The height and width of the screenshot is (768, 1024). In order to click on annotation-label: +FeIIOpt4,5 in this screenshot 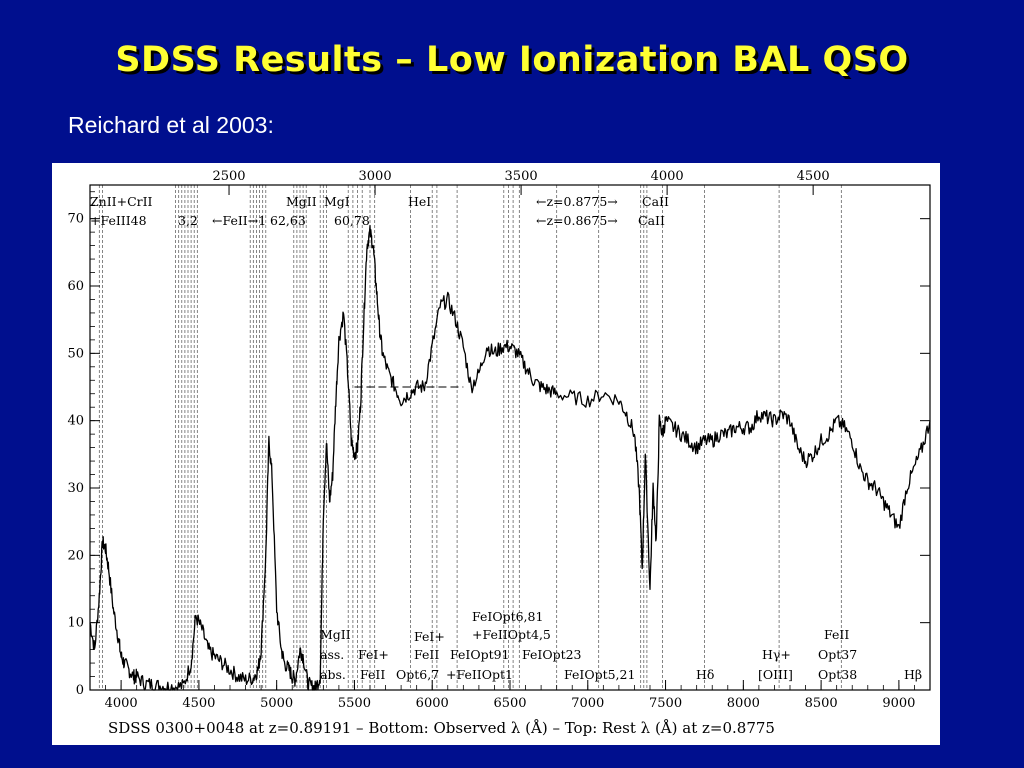, I will do `click(511, 634)`.